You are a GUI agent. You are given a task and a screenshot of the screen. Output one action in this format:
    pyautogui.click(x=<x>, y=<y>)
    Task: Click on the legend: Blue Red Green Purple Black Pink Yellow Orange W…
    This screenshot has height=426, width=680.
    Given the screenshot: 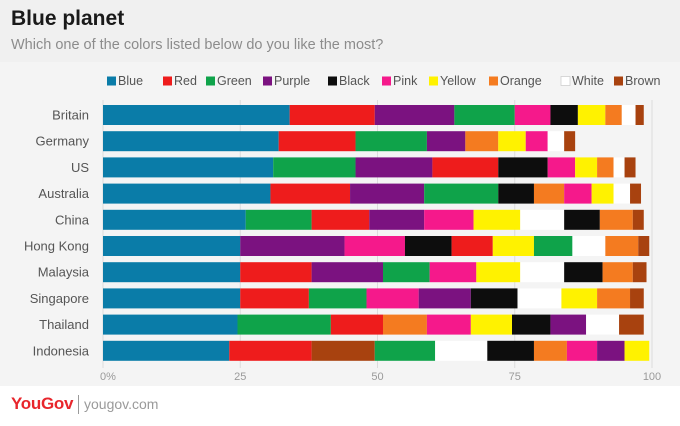 What is the action you would take?
    pyautogui.click(x=383, y=81)
    